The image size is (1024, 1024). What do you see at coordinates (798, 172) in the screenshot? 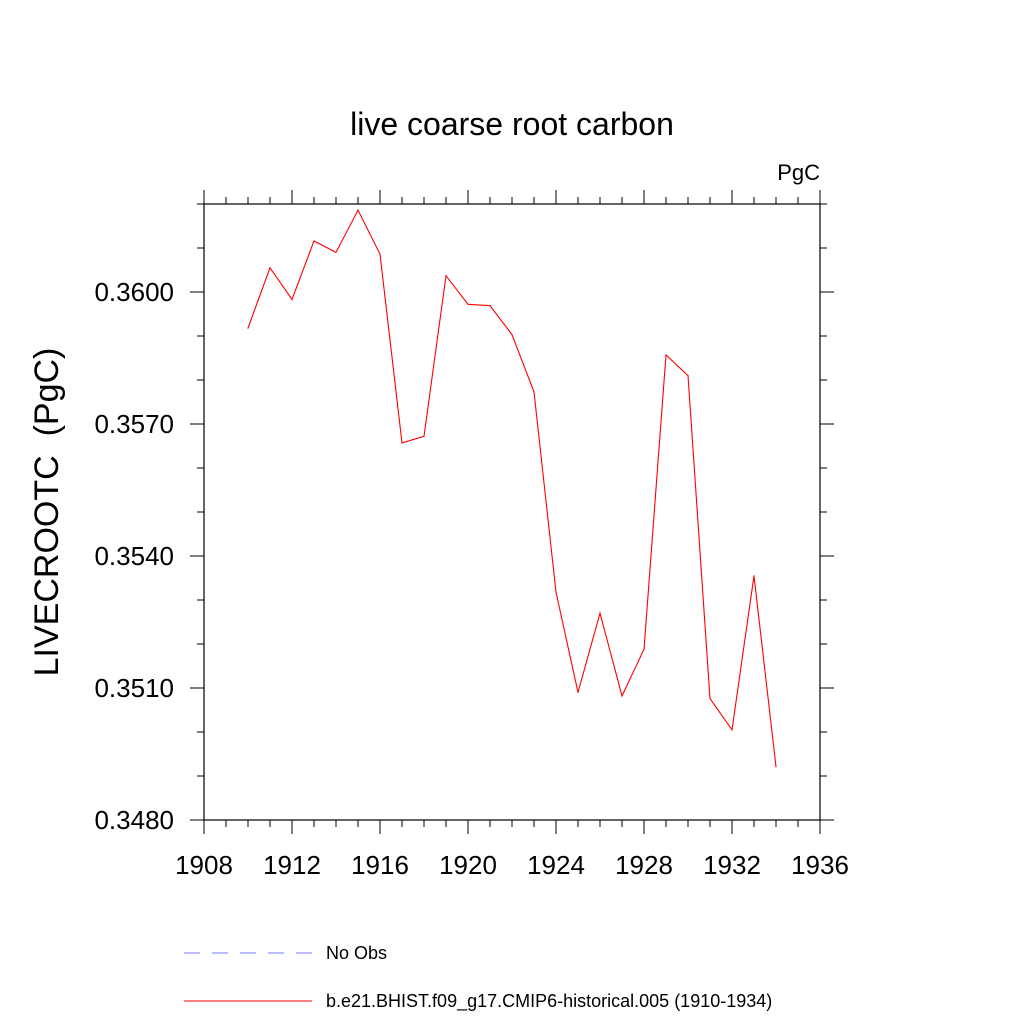
I see `units-label: PgC` at bounding box center [798, 172].